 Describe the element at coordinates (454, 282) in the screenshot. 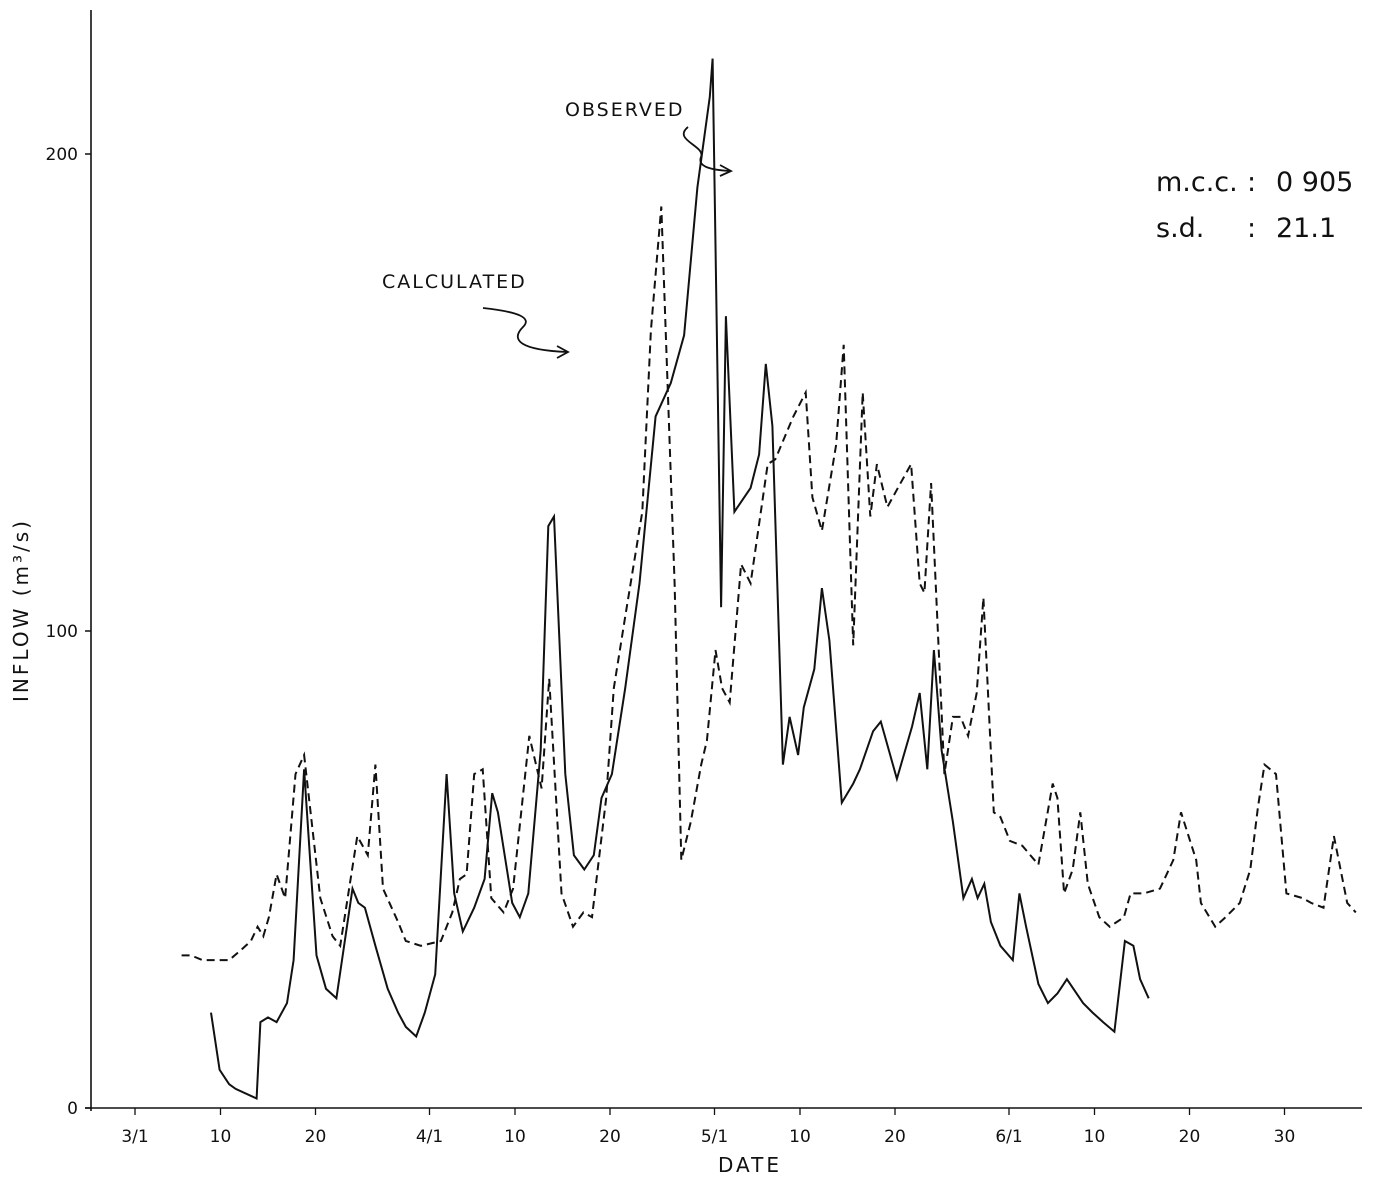

I see `calculated-label: CALCULATED` at that location.